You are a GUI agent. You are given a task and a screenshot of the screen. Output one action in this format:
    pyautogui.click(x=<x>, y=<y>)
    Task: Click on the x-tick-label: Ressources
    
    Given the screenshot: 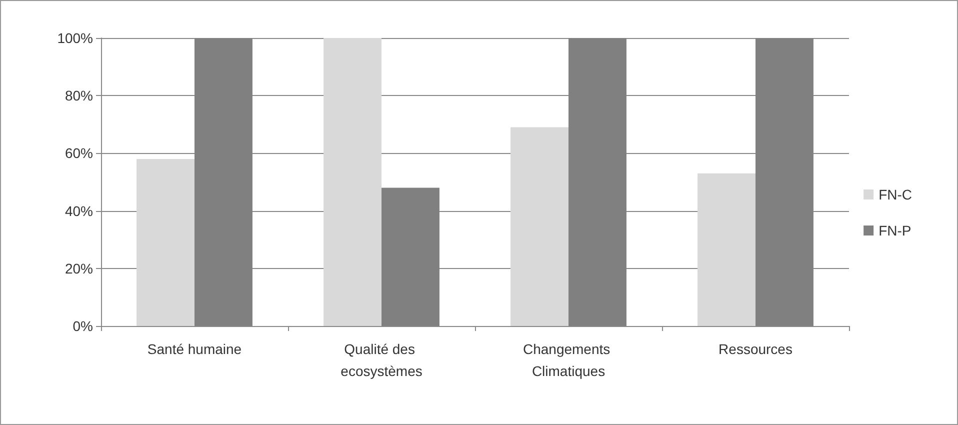 What is the action you would take?
    pyautogui.click(x=755, y=349)
    